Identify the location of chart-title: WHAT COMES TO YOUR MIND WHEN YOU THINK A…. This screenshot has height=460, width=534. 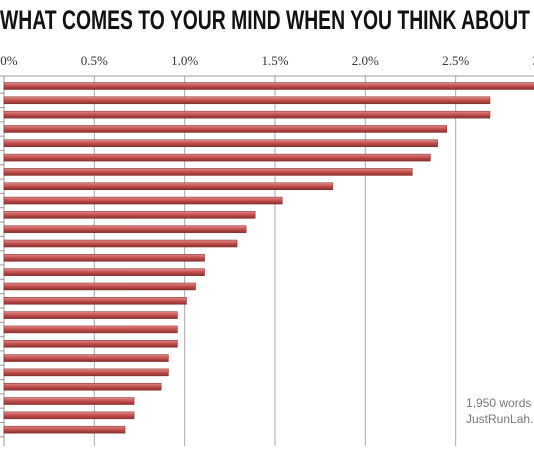
(267, 20).